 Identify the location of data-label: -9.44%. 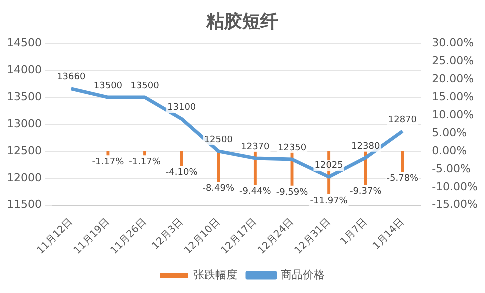
(256, 192).